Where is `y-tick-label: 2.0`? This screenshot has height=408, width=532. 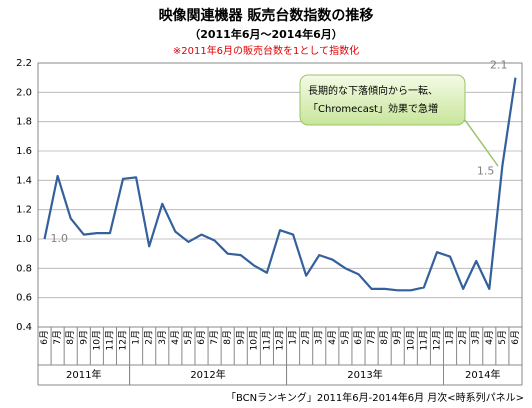 y-tick-label: 2.0 is located at coordinates (24, 92).